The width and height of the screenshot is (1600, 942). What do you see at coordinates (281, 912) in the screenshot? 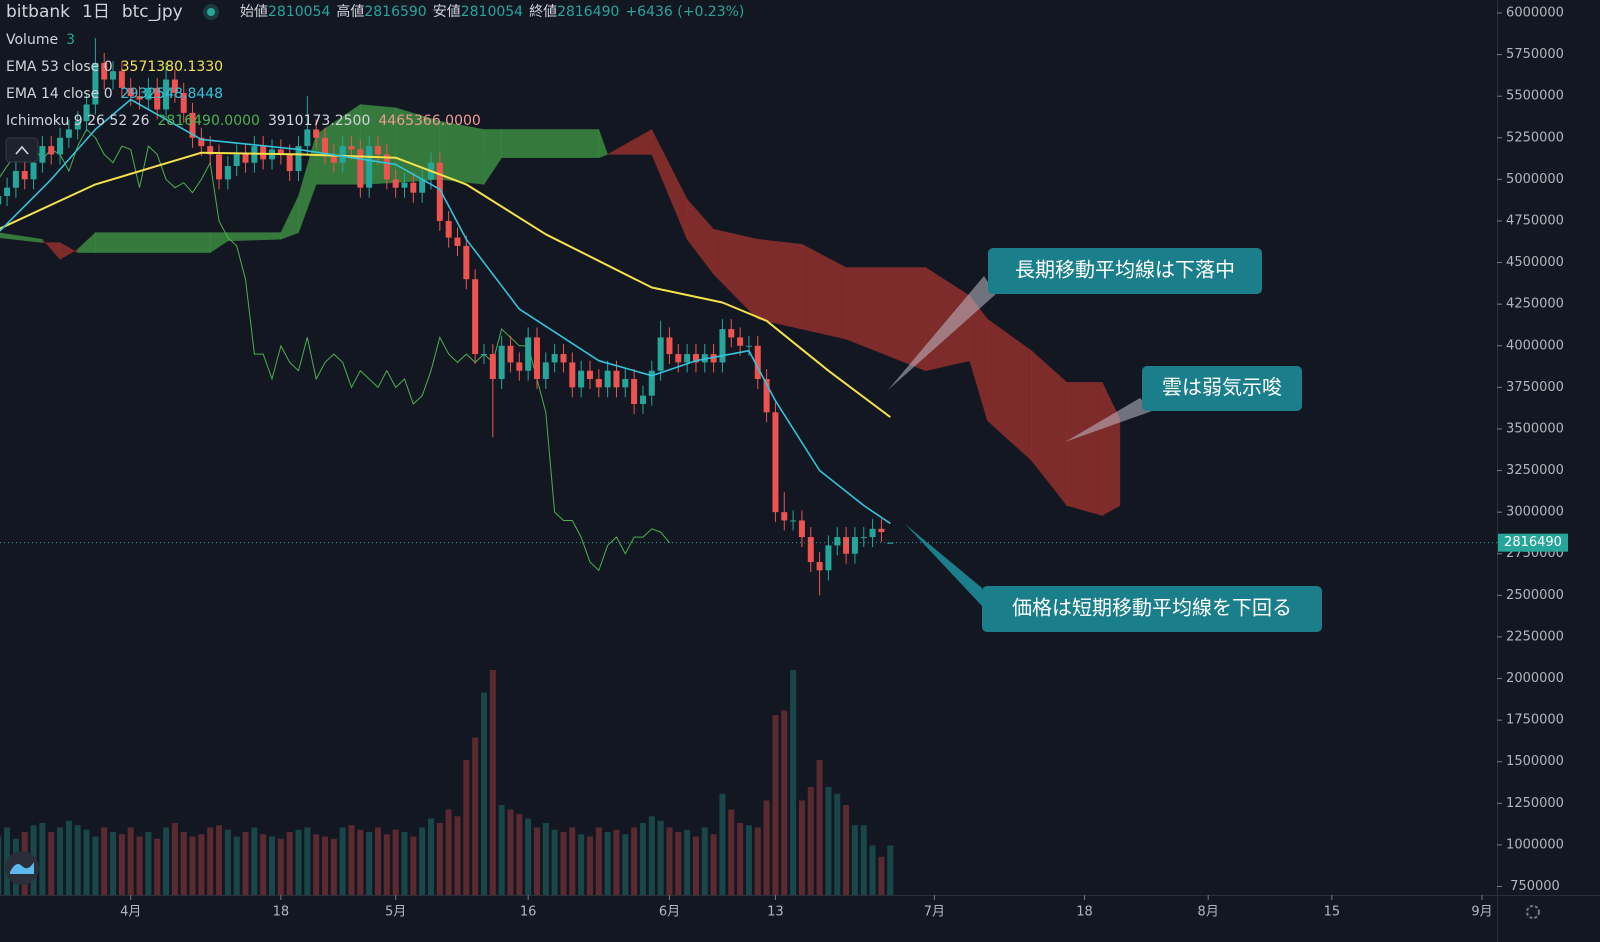
I see `x-tick-label: 18` at bounding box center [281, 912].